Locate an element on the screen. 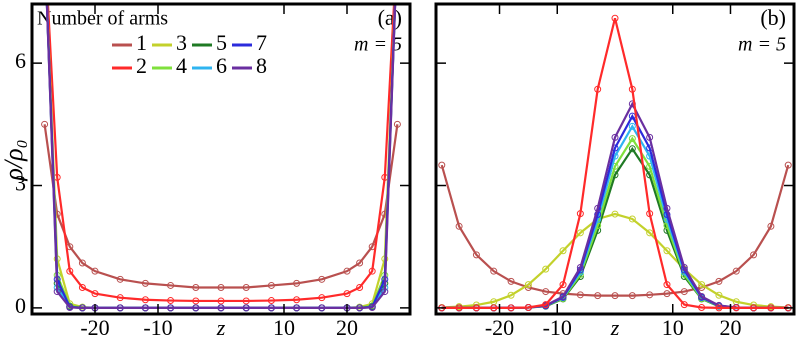  y-tick-label: 3 is located at coordinates (20, 183).